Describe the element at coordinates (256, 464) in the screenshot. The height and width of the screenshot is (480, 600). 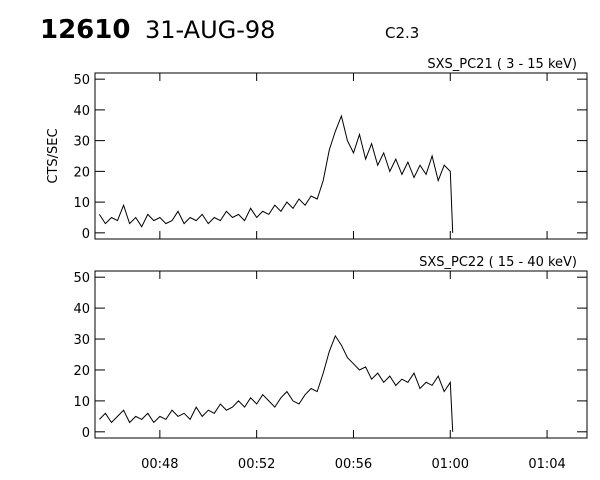
I see `x-tick-label: 00:52` at that location.